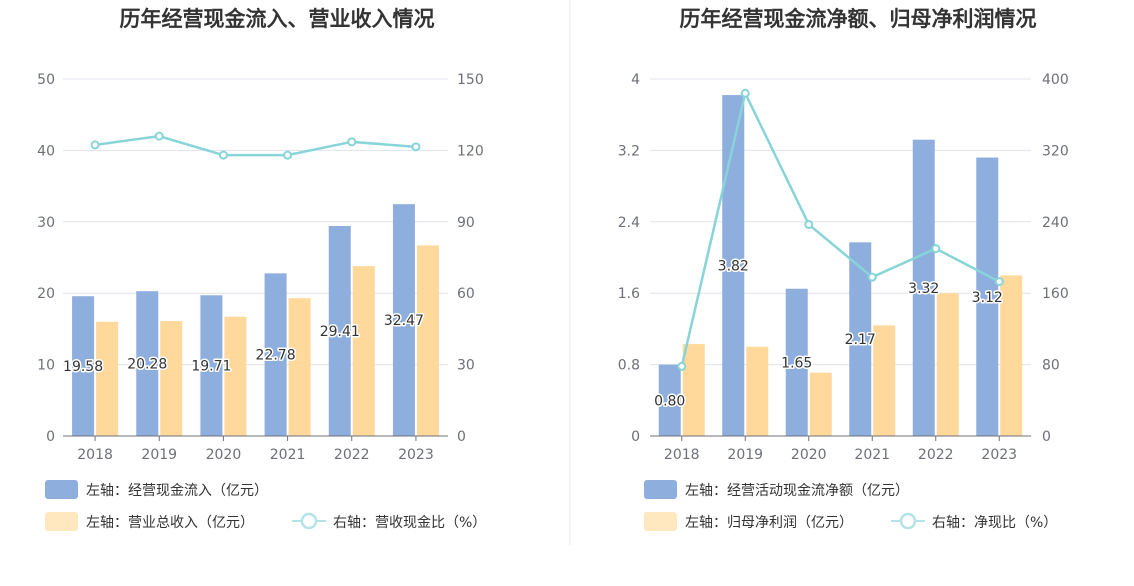 The width and height of the screenshot is (1134, 586). What do you see at coordinates (858, 19) in the screenshot?
I see `chart-title: 历年经营现金流净额、归母净利润情况` at bounding box center [858, 19].